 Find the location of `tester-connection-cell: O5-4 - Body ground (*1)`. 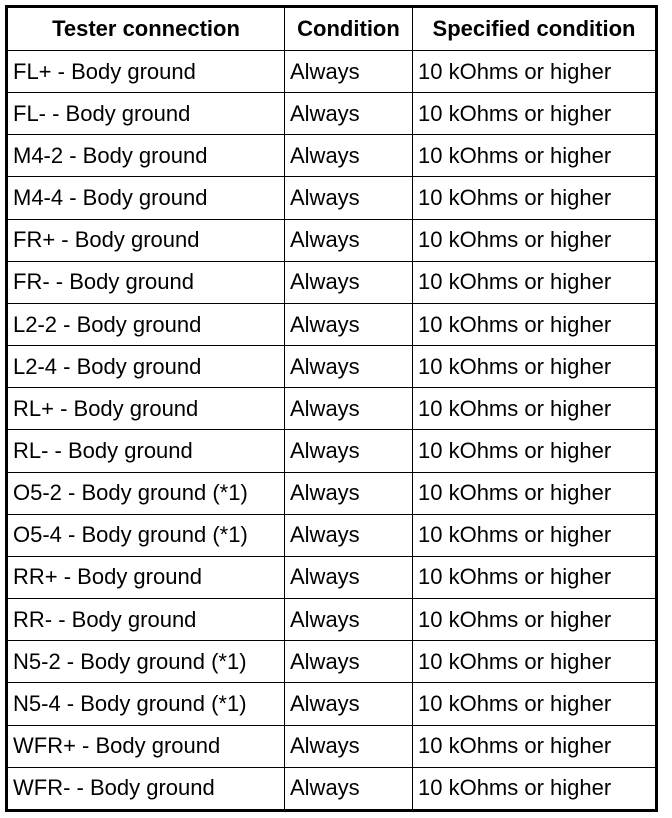

tester-connection-cell: O5-4 - Body ground (*1) is located at coordinates (145, 535).